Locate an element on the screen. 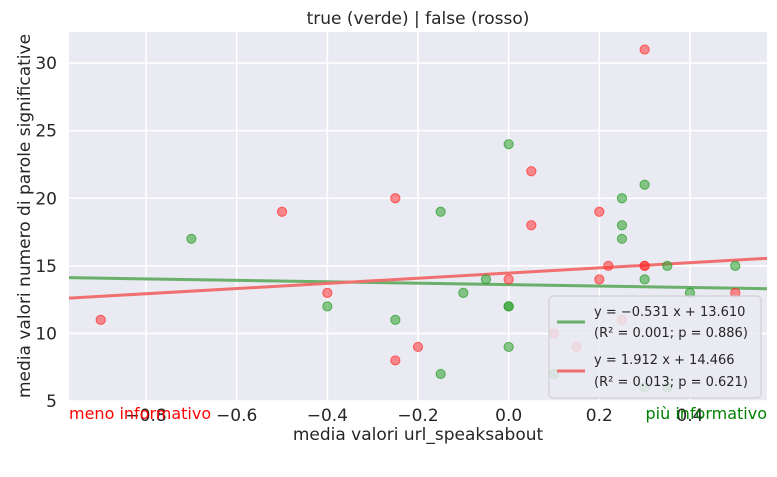  legend-label-series-1-line1: y = −0.531 x + 13.610 is located at coordinates (669, 312).